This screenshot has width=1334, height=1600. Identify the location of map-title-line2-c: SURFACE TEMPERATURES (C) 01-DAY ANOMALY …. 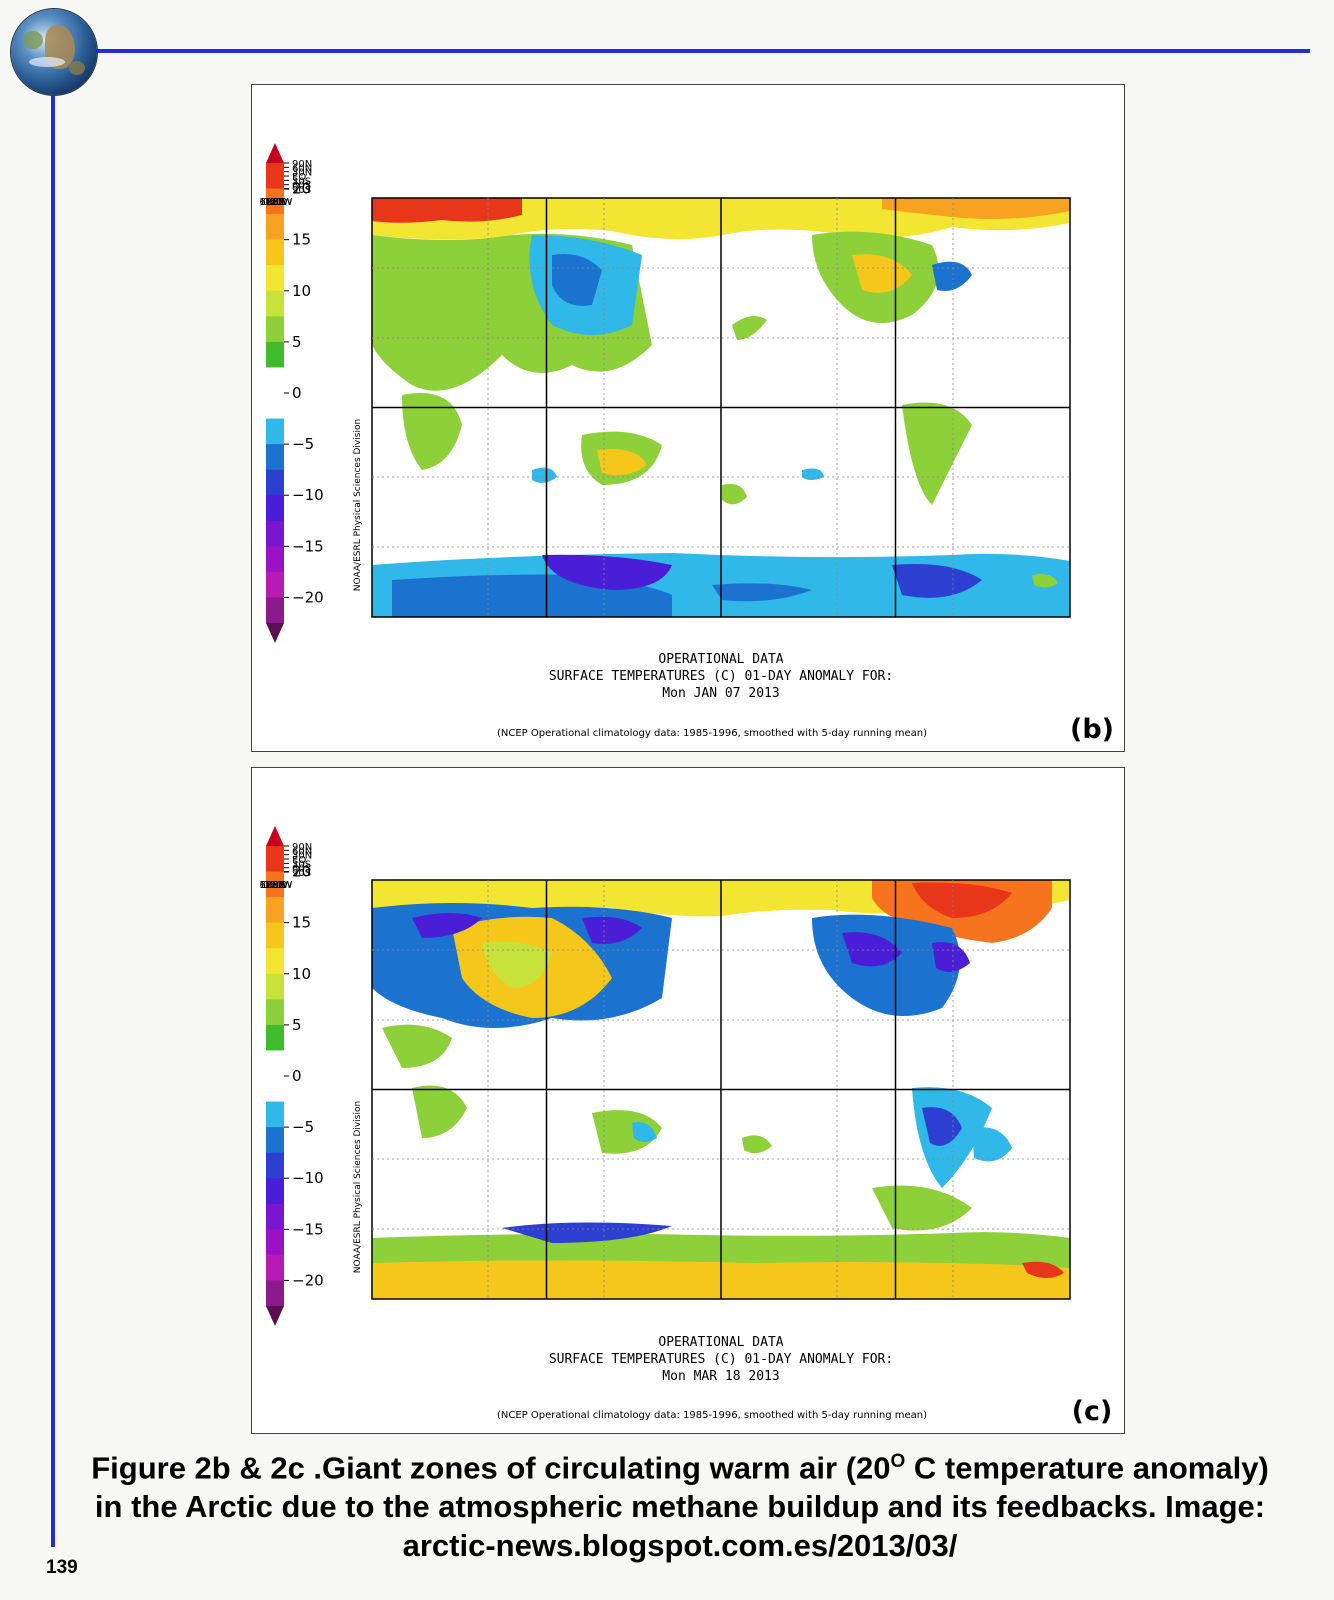
(721, 1359).